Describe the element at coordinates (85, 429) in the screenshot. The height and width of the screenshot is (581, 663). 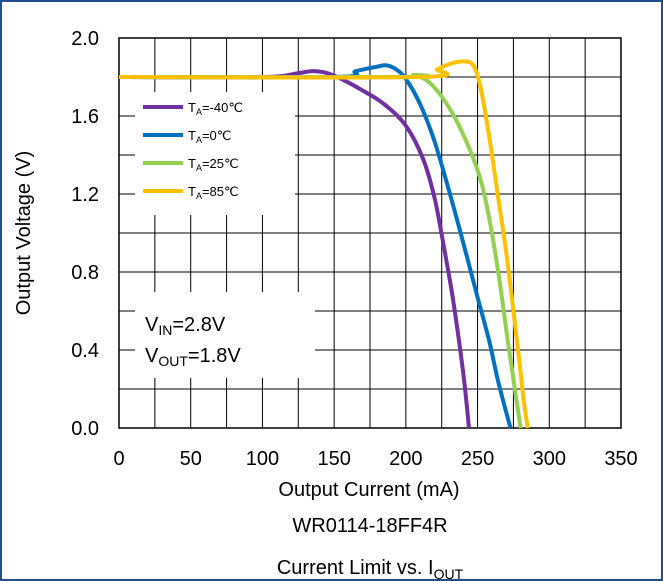
I see `y-tick-label: 0.0` at that location.